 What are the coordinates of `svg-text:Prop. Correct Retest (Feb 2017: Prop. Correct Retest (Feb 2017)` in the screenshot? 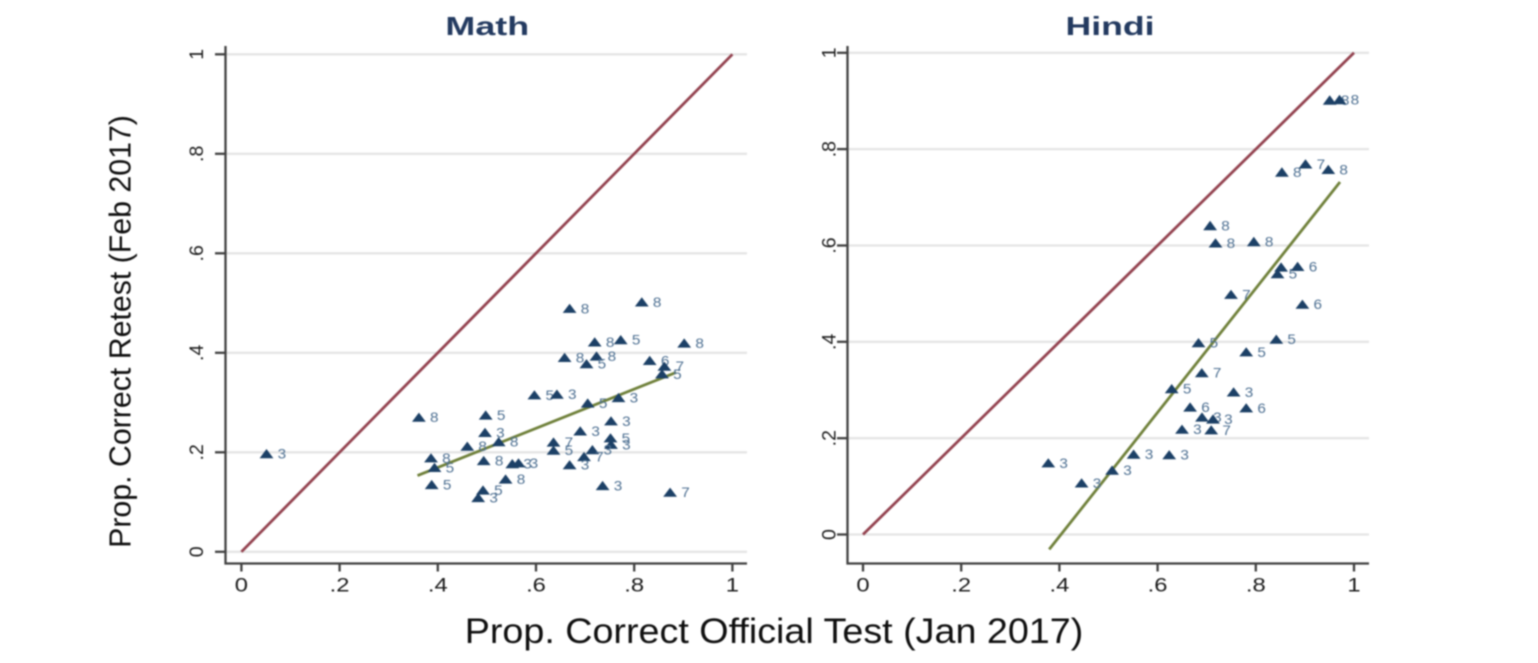 It's located at (121, 331).